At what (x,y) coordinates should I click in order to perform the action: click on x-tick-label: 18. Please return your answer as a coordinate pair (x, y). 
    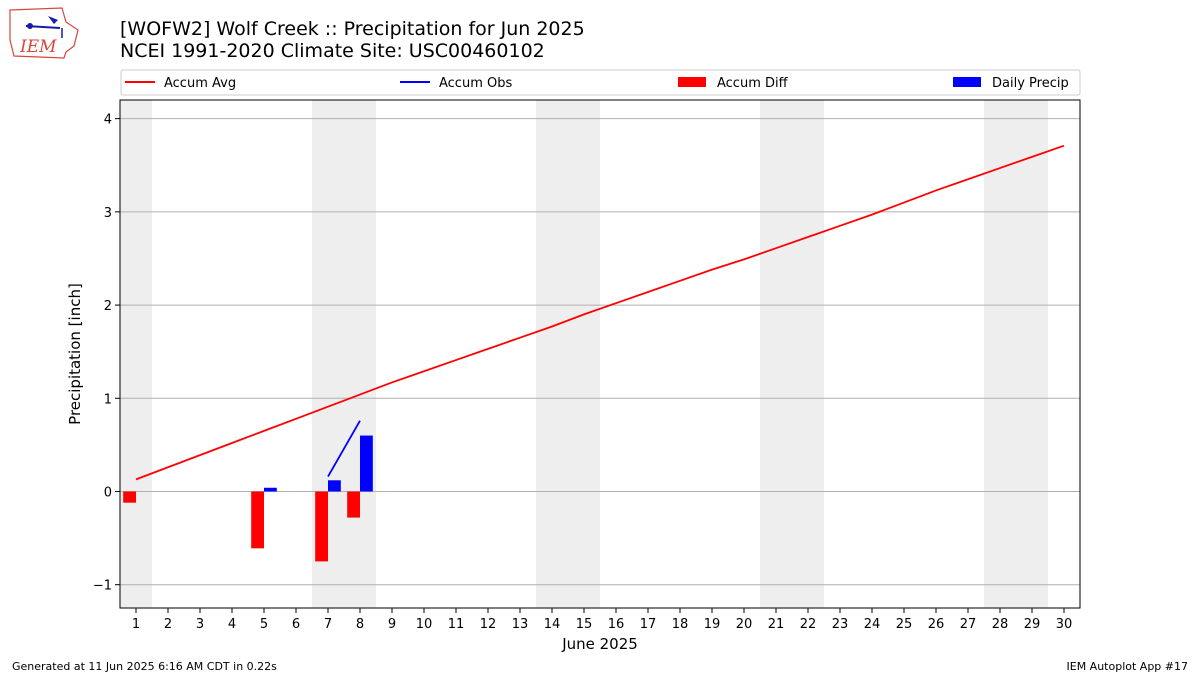
    Looking at the image, I should click on (680, 624).